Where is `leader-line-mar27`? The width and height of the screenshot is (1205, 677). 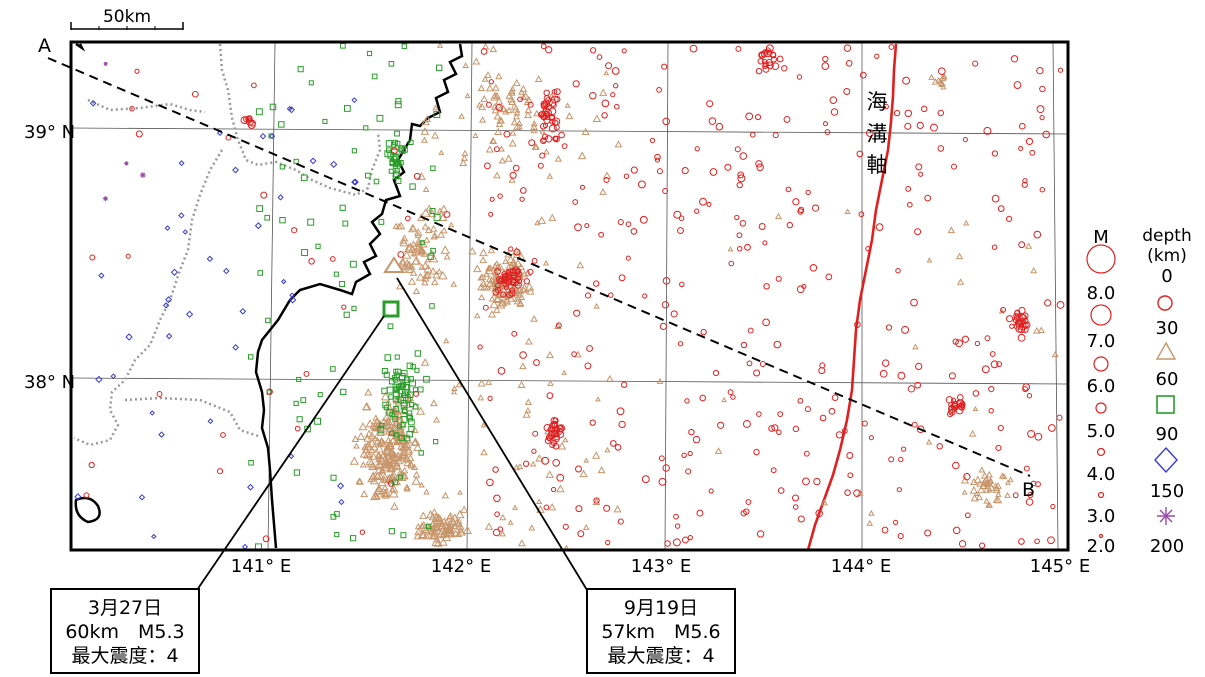
leader-line-mar27 is located at coordinates (290, 453).